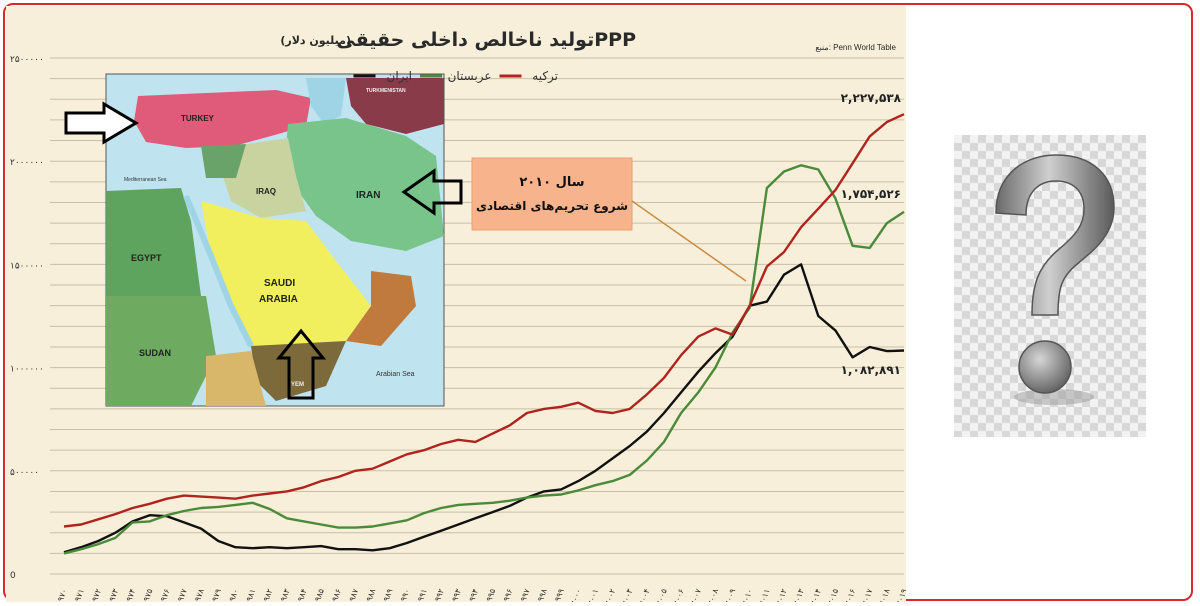 Image resolution: width=1200 pixels, height=606 pixels. Describe the element at coordinates (198, 118) in the screenshot. I see `map-label-turkey: TURKEY` at that location.